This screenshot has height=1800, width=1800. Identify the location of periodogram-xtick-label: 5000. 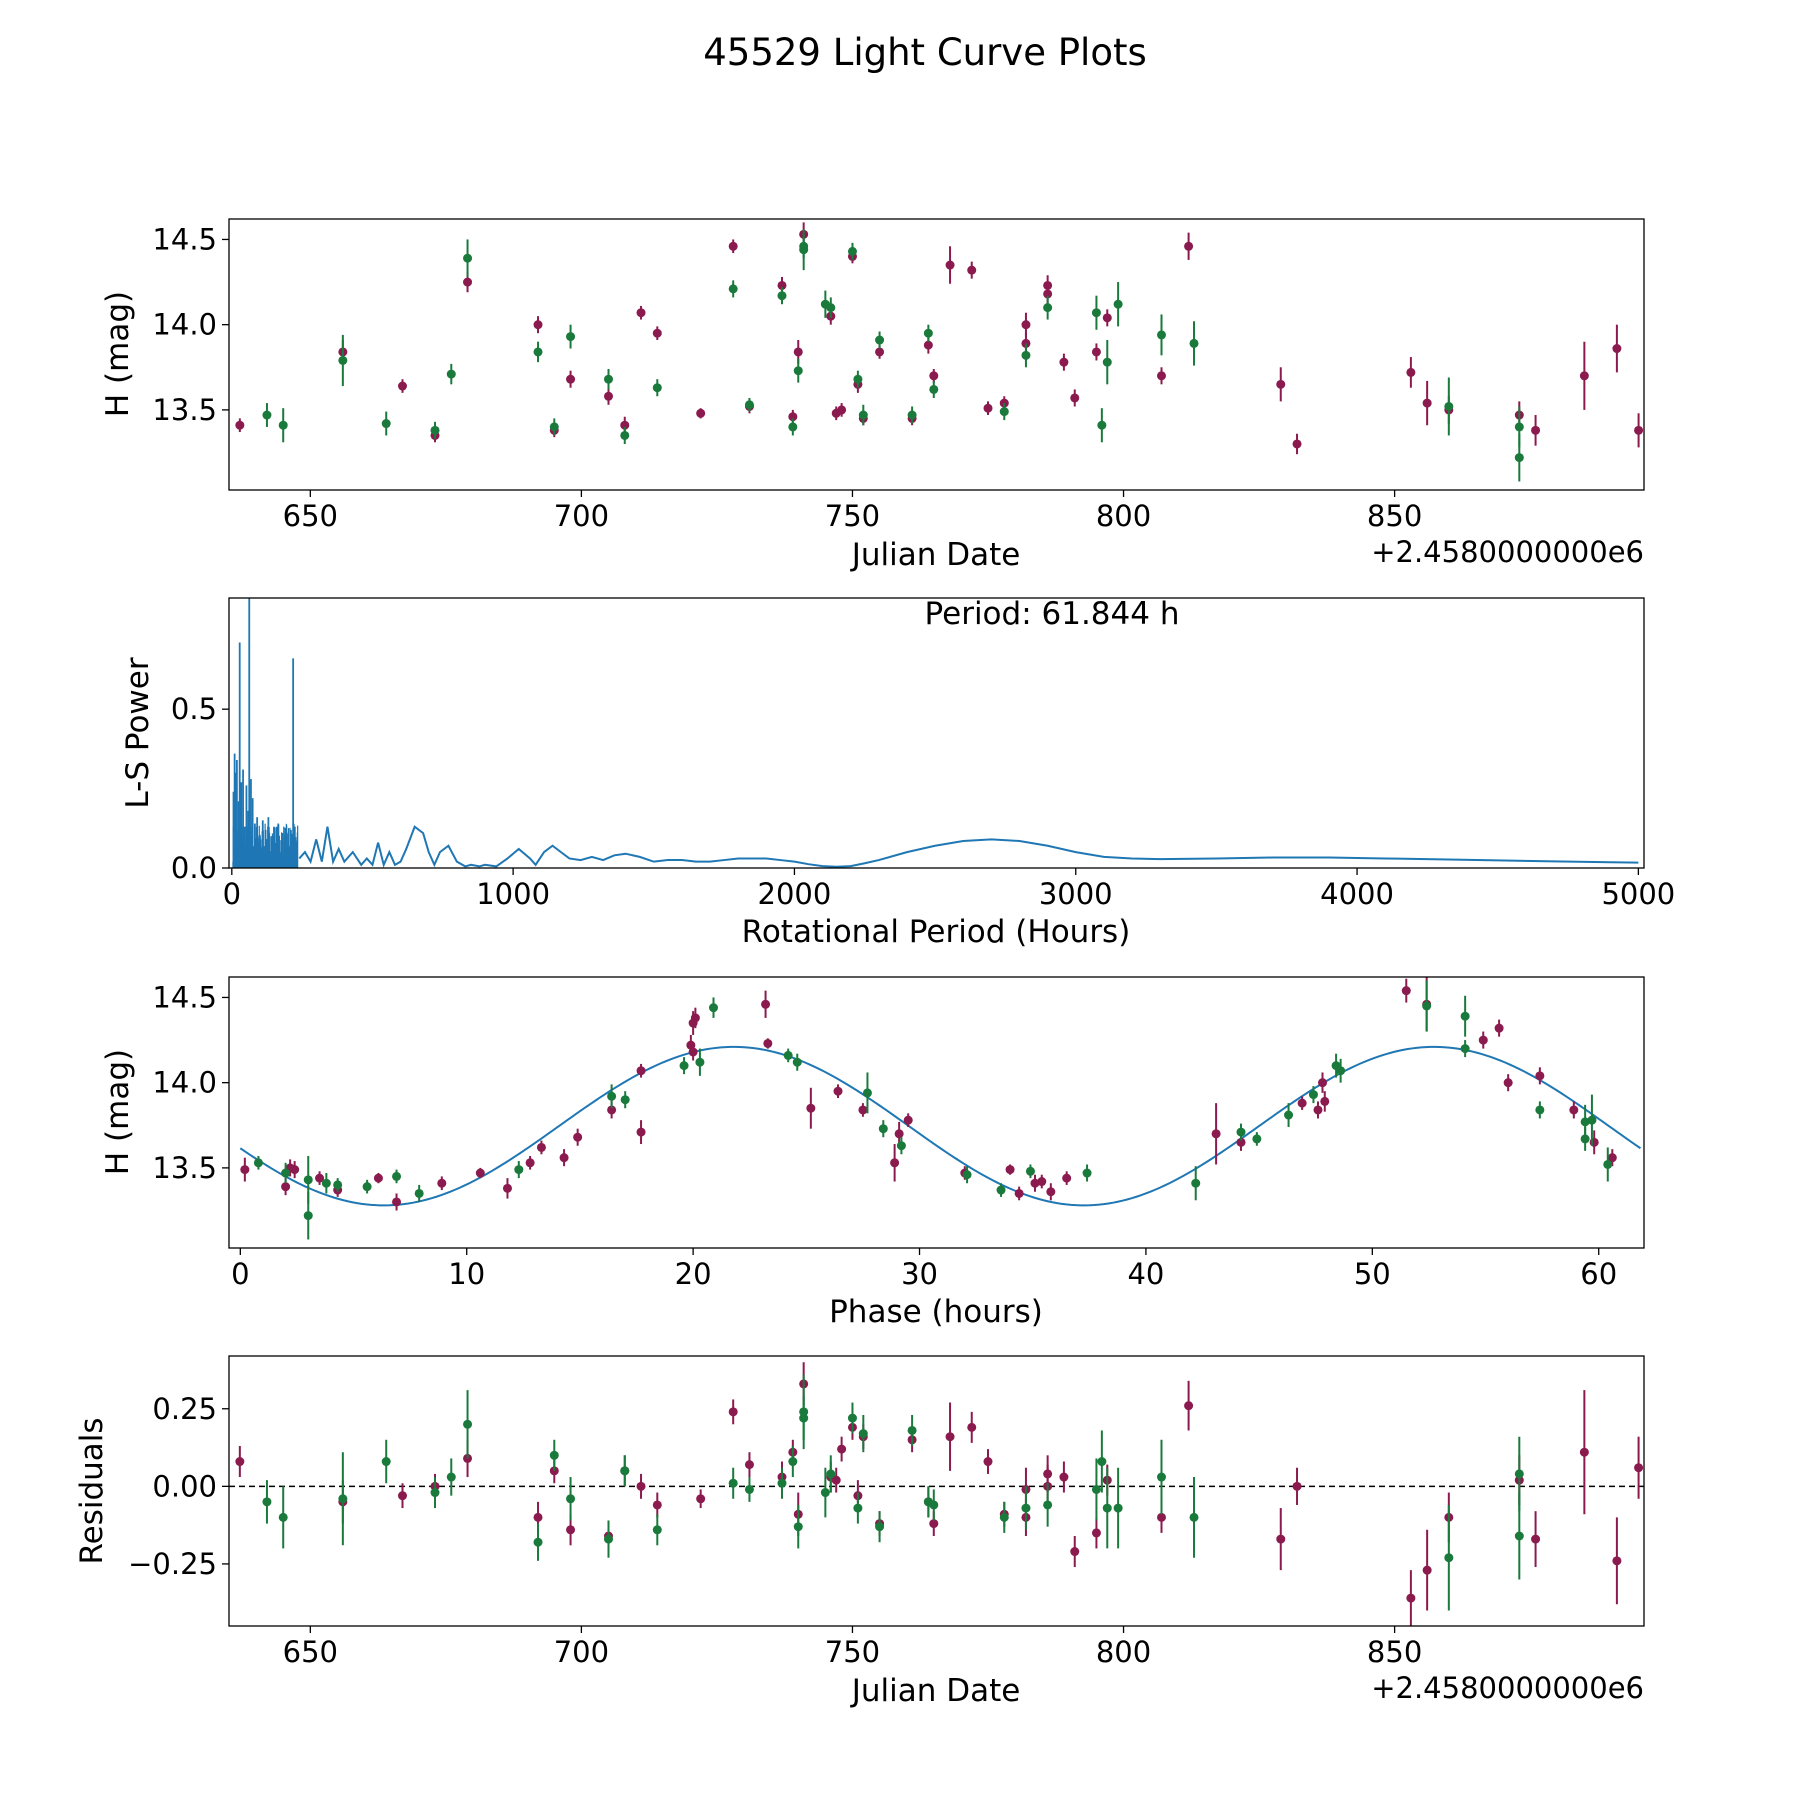
(1638, 894).